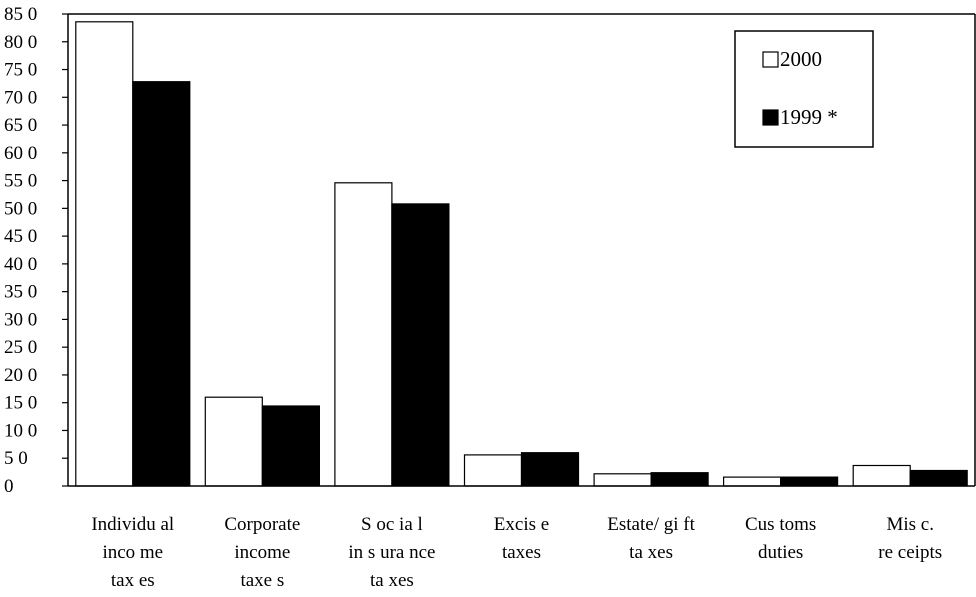 The width and height of the screenshot is (976, 597). I want to click on y-tick-label: 15 0, so click(20, 403).